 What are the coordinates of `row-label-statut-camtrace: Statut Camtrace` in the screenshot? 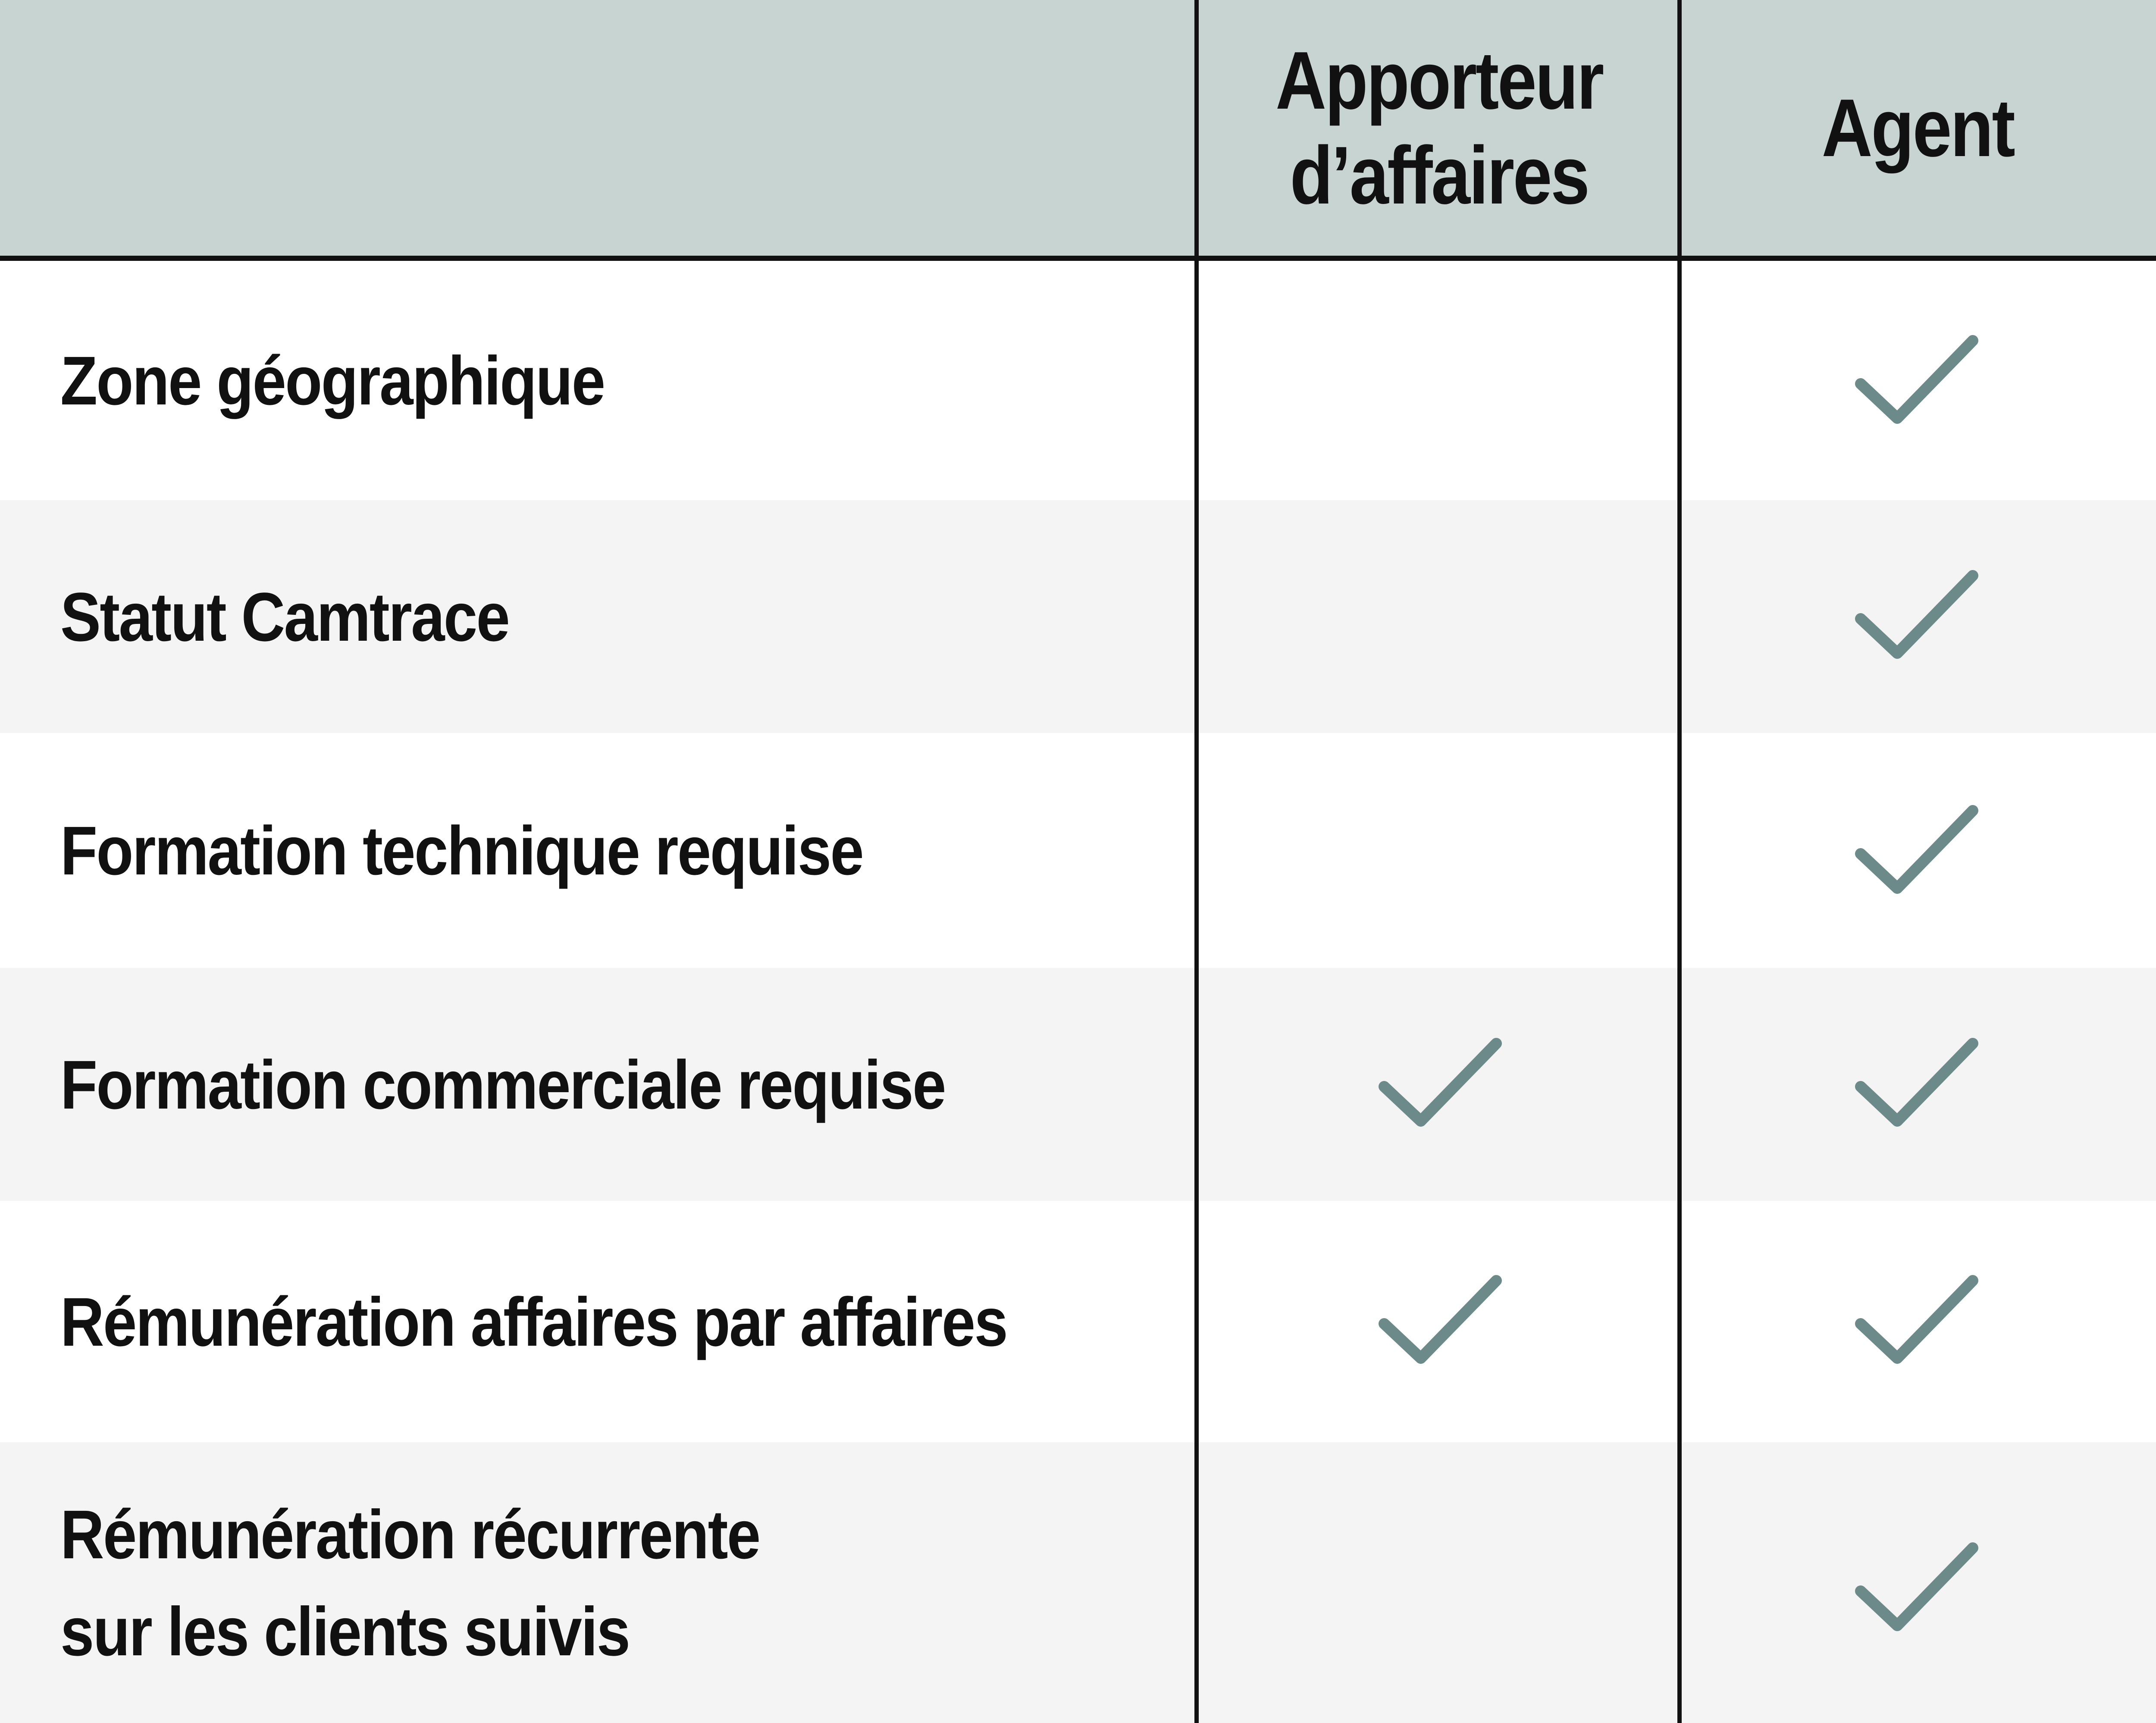 It's located at (285, 616).